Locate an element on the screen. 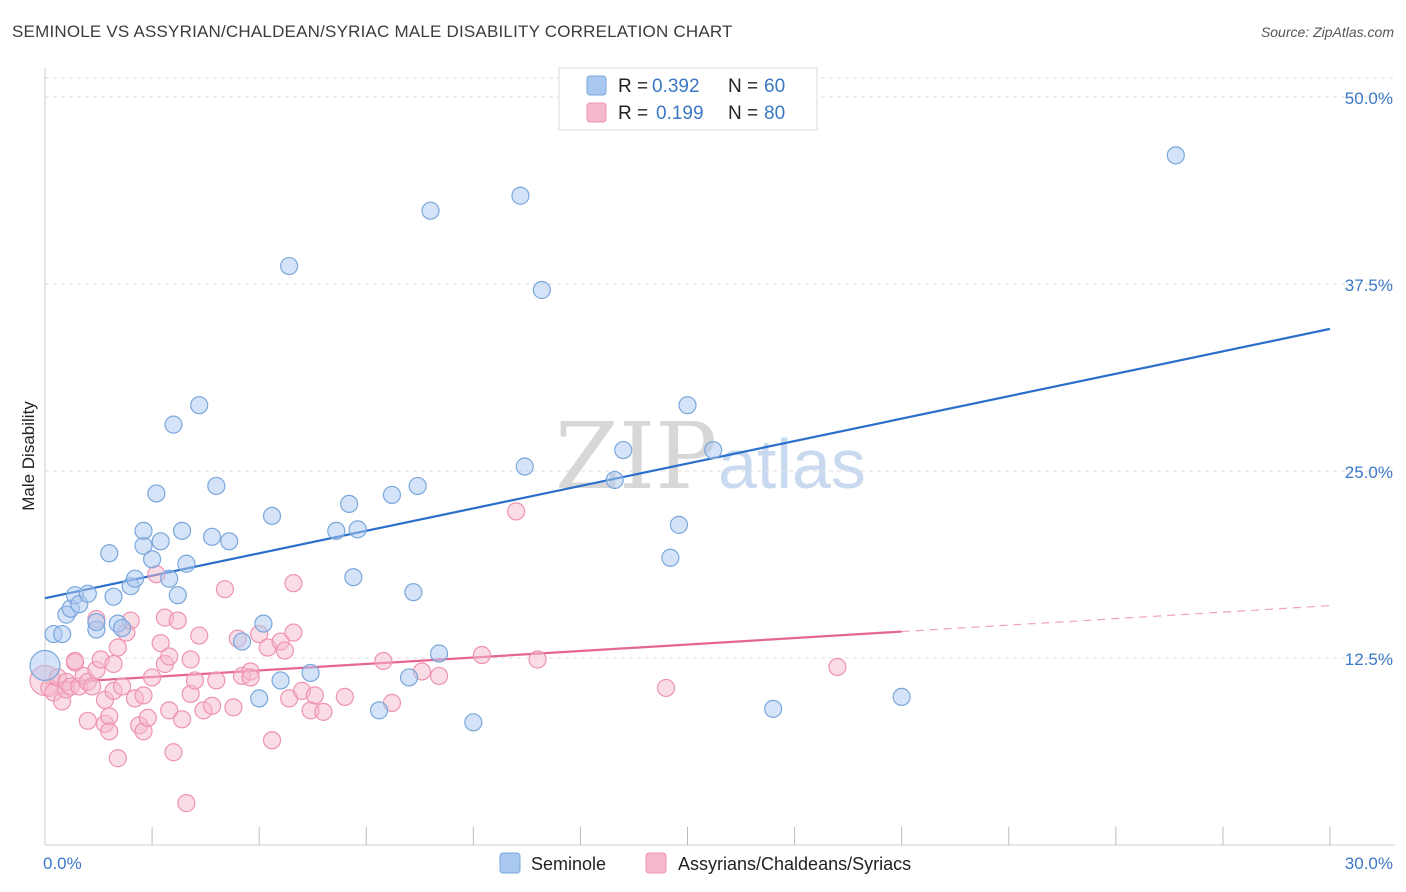  x-tick-label-0: 0.0% is located at coordinates (62, 863).